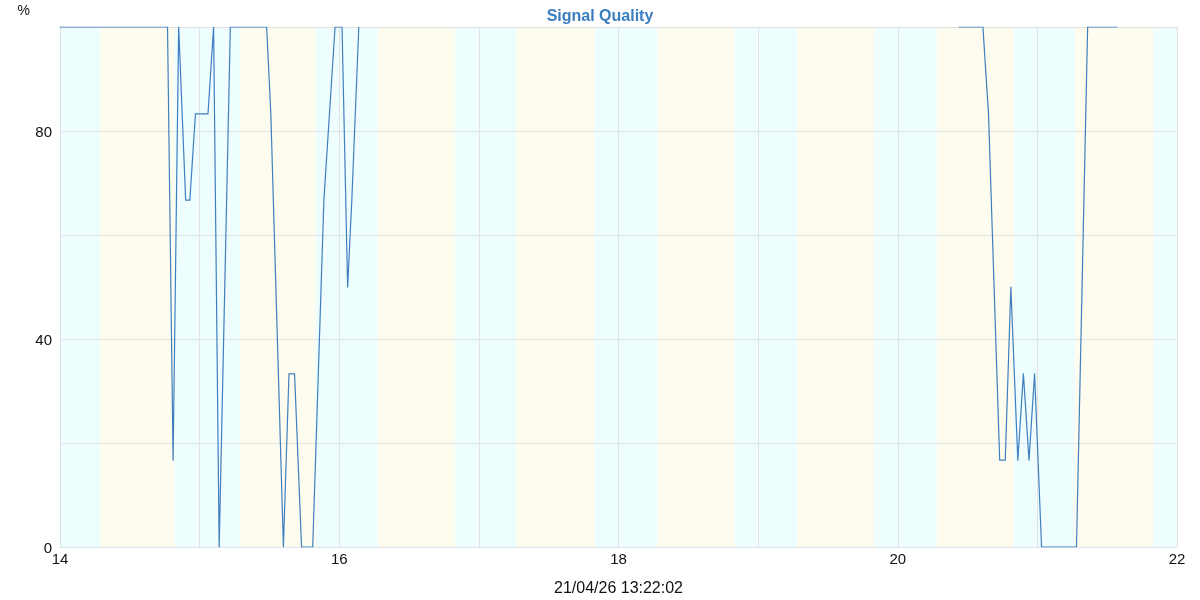  I want to click on y-tick-label: 0, so click(47, 547).